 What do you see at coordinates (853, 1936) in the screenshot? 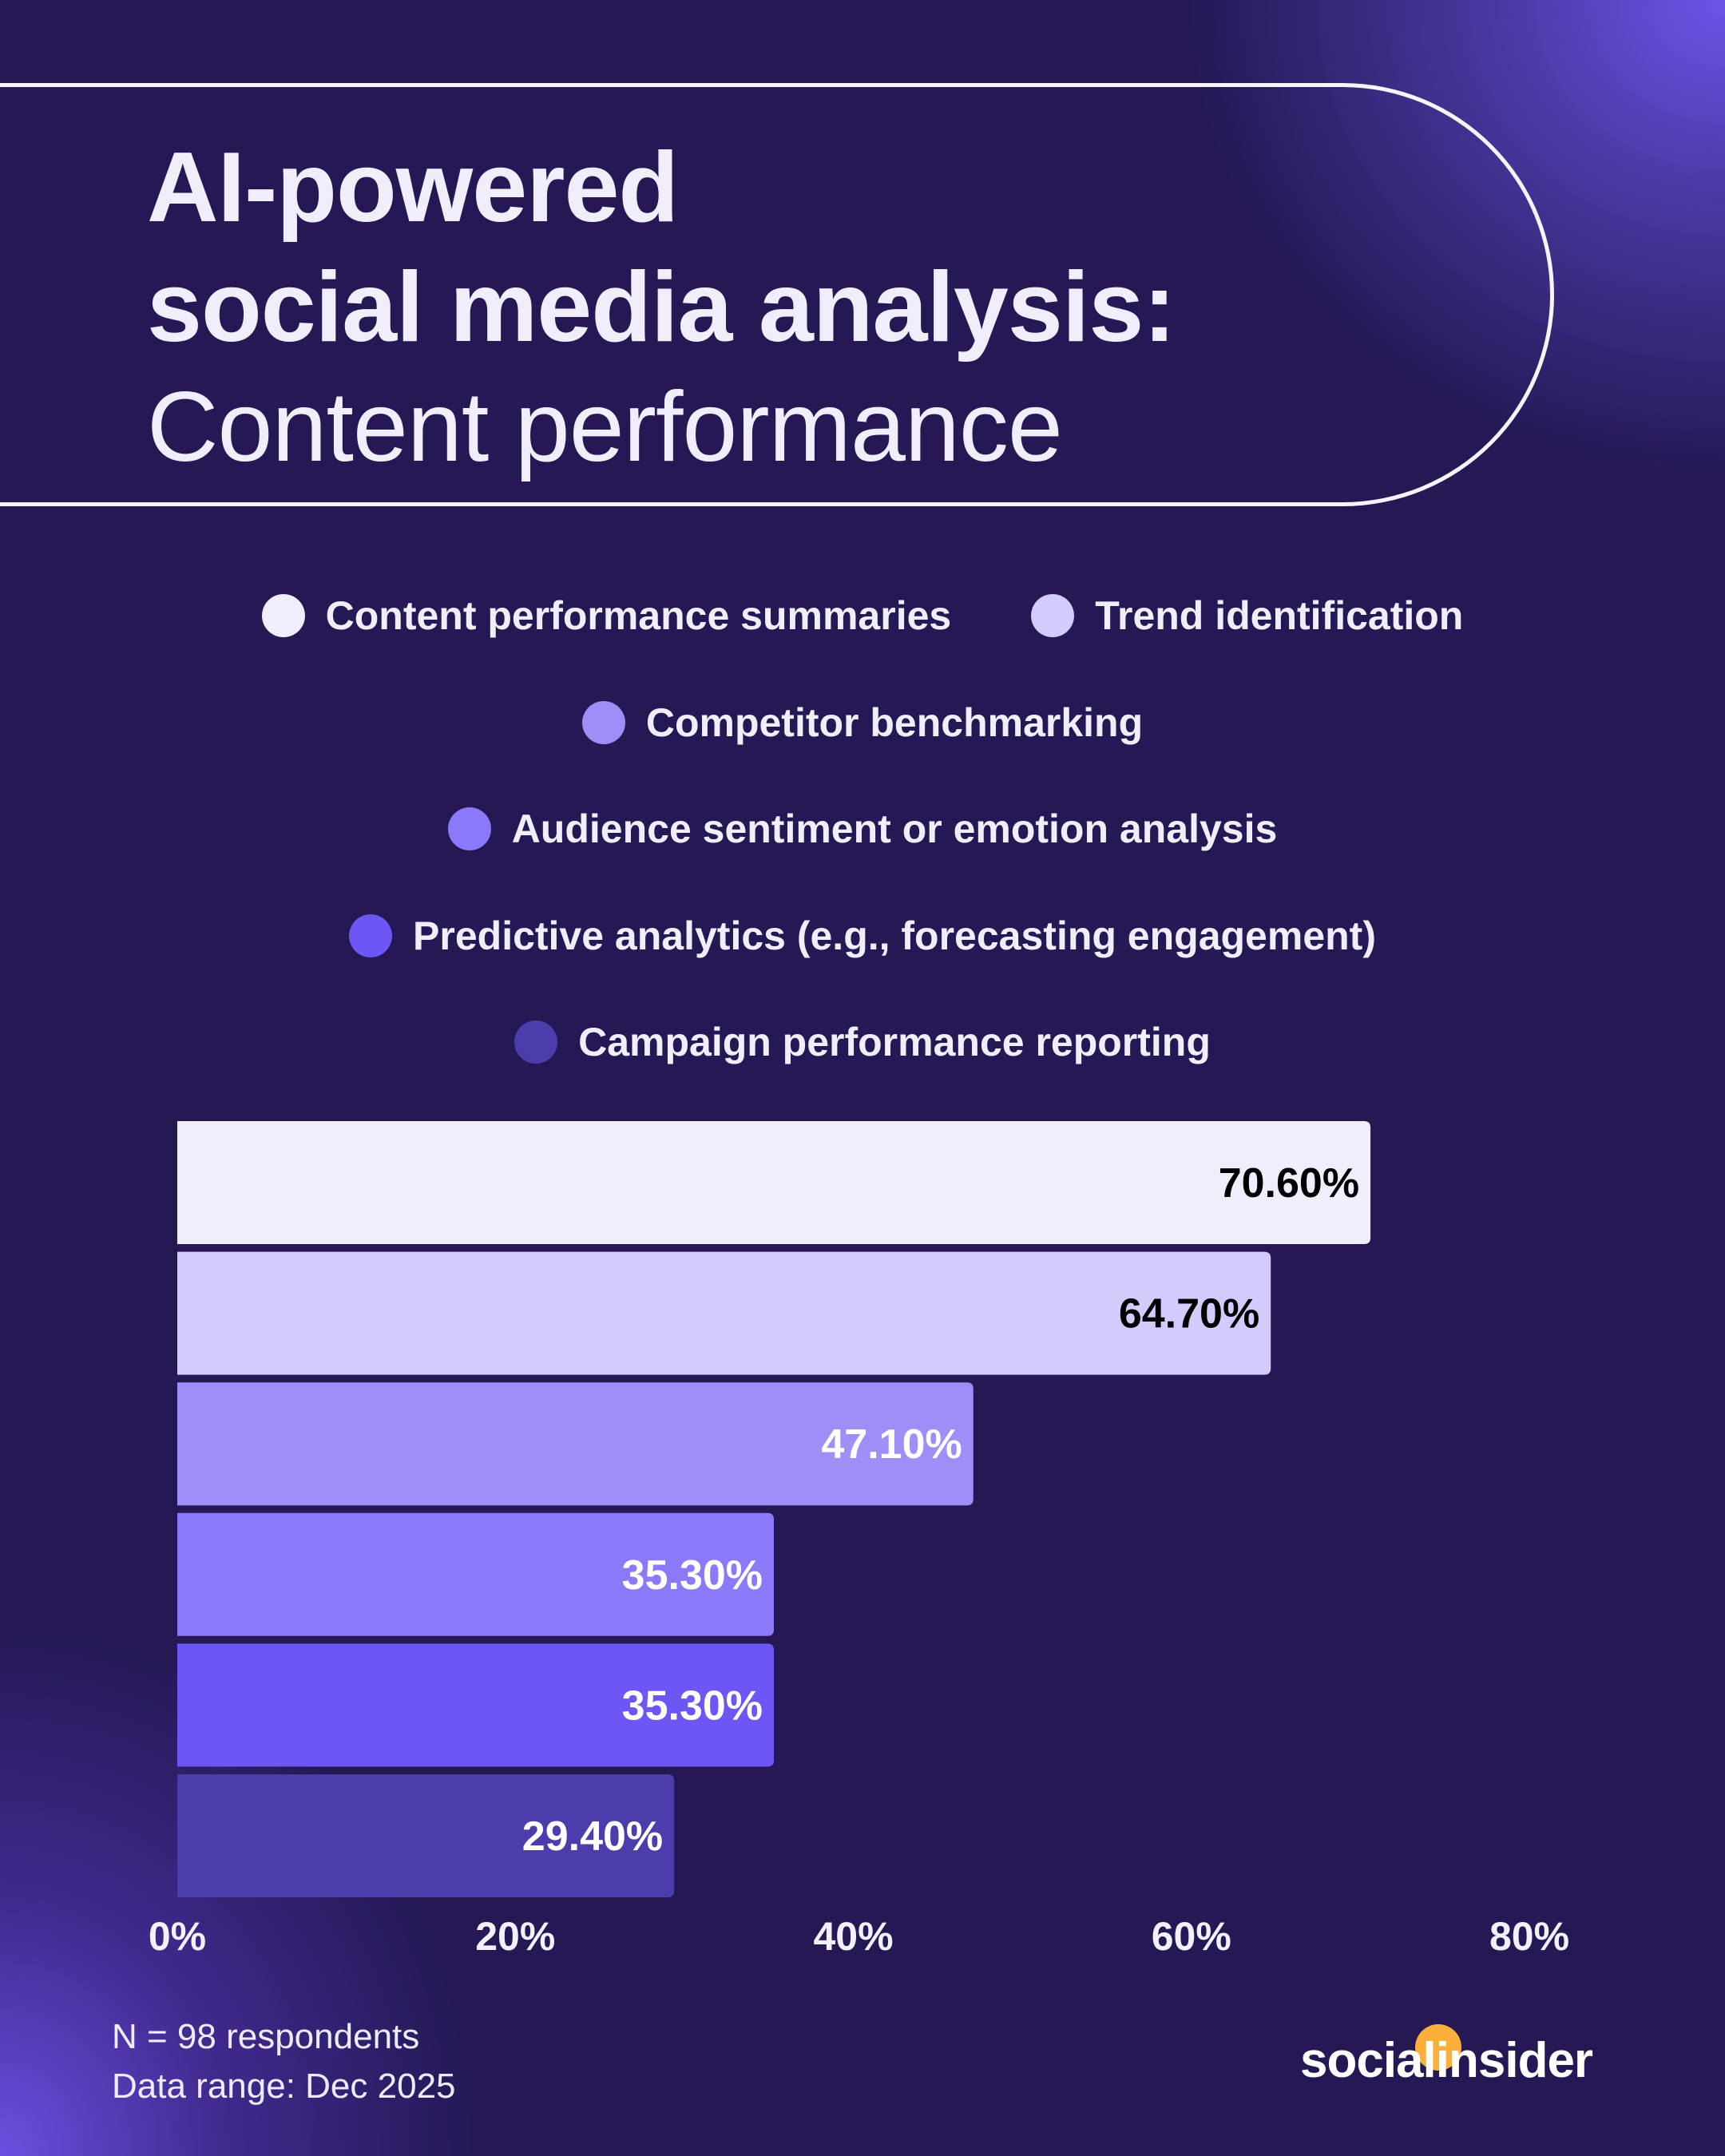
I see `x-tick-label: 40%` at bounding box center [853, 1936].